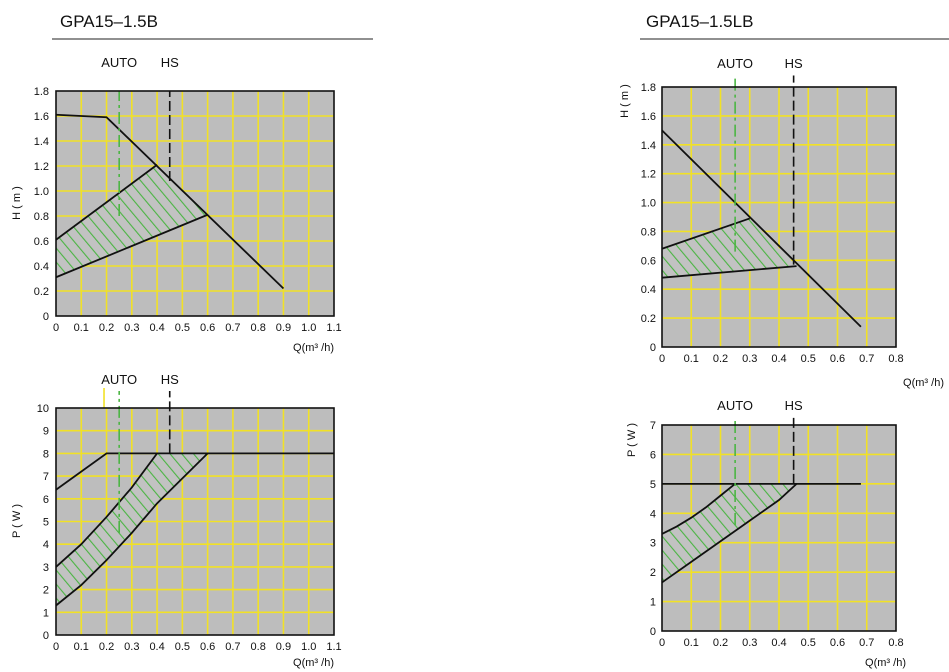 The width and height of the screenshot is (949, 672). Describe the element at coordinates (109, 21) in the screenshot. I see `model-title-left: GPA15–1.5B` at that location.